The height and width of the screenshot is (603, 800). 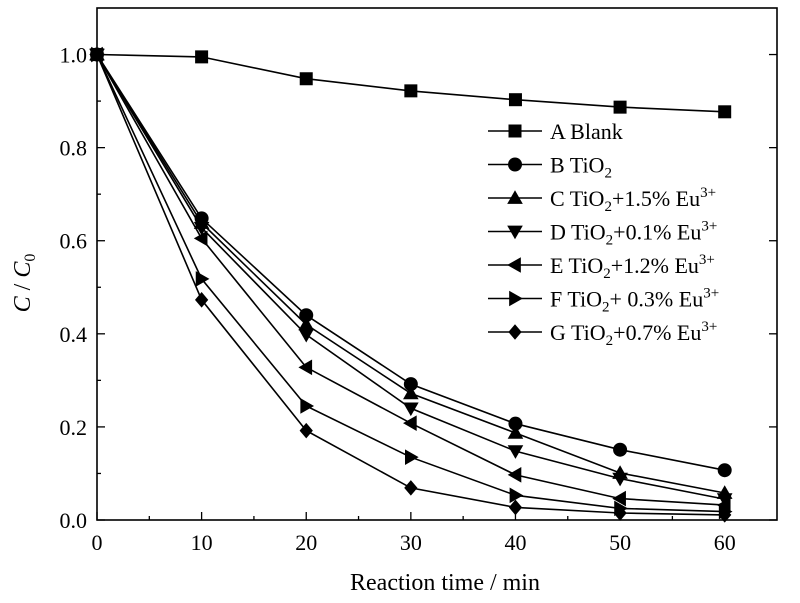 I want to click on y-tick-label: 1.0, so click(x=74, y=55).